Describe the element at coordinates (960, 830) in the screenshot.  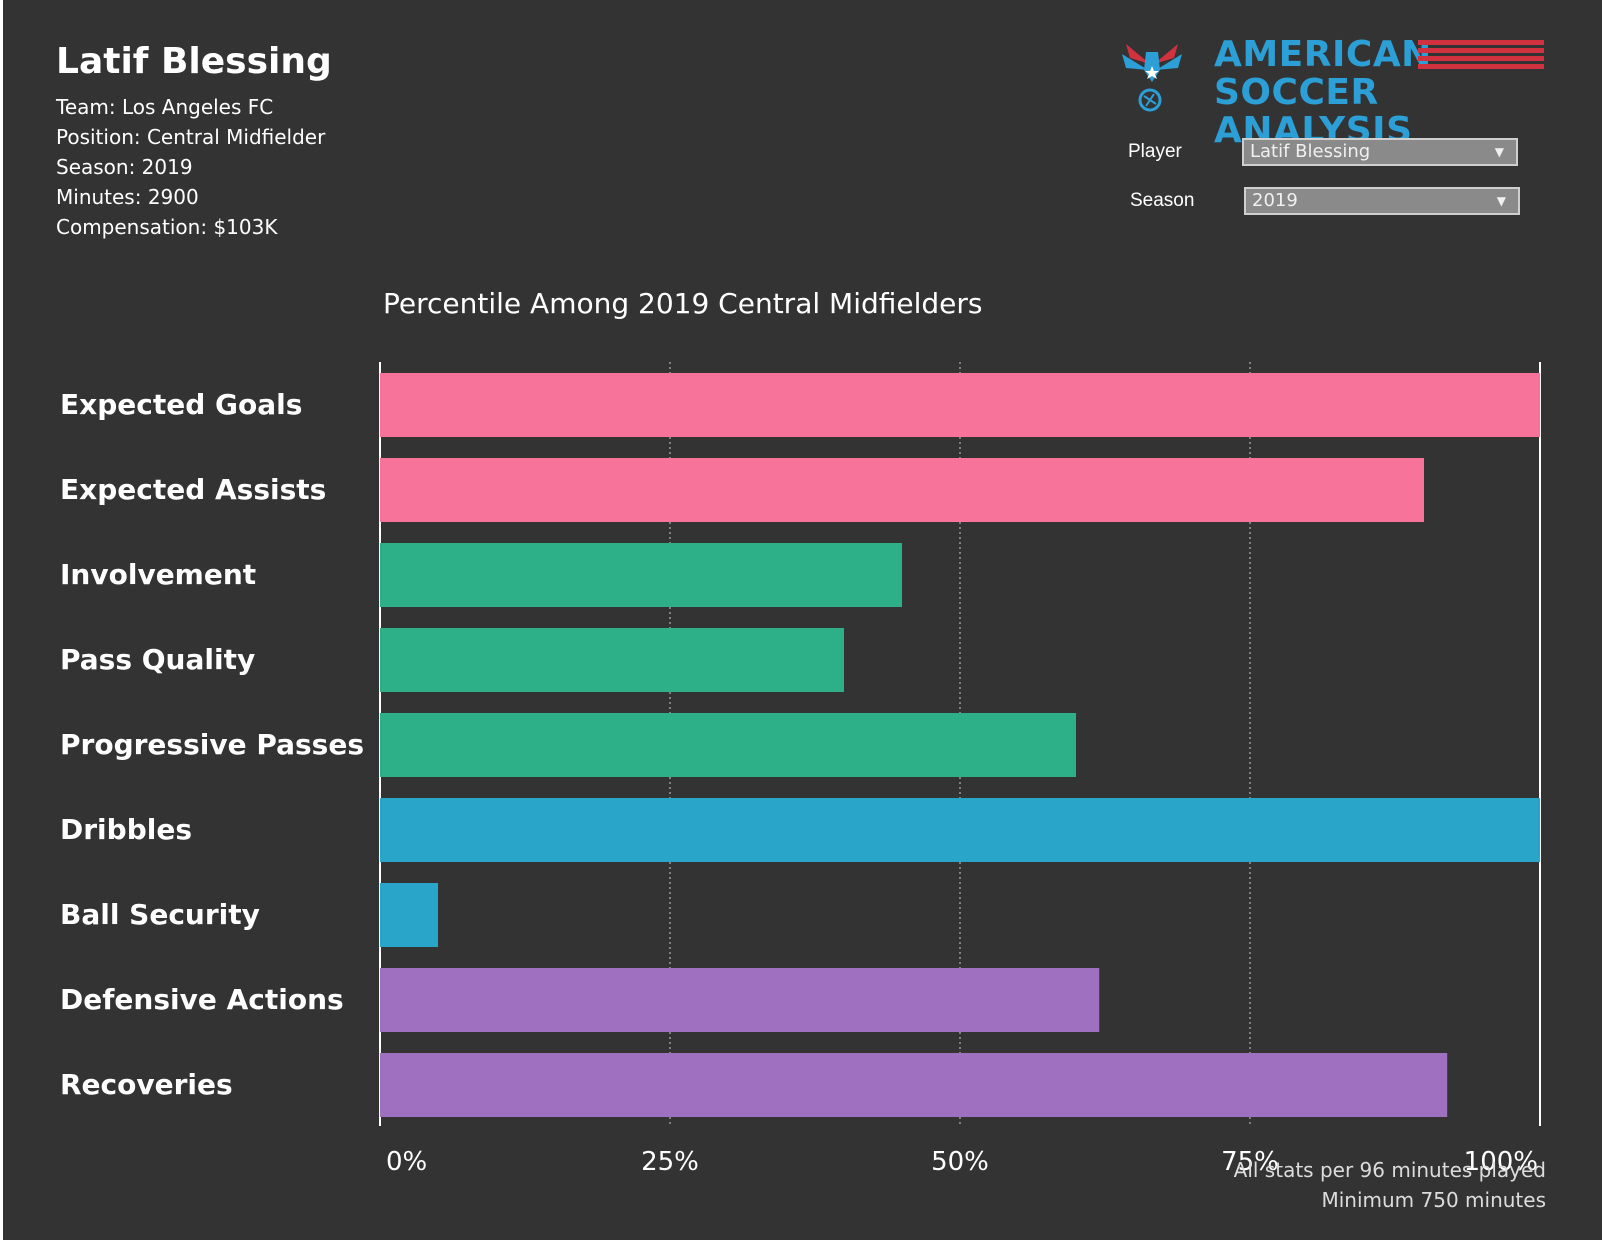
I see `bar-dribbles` at that location.